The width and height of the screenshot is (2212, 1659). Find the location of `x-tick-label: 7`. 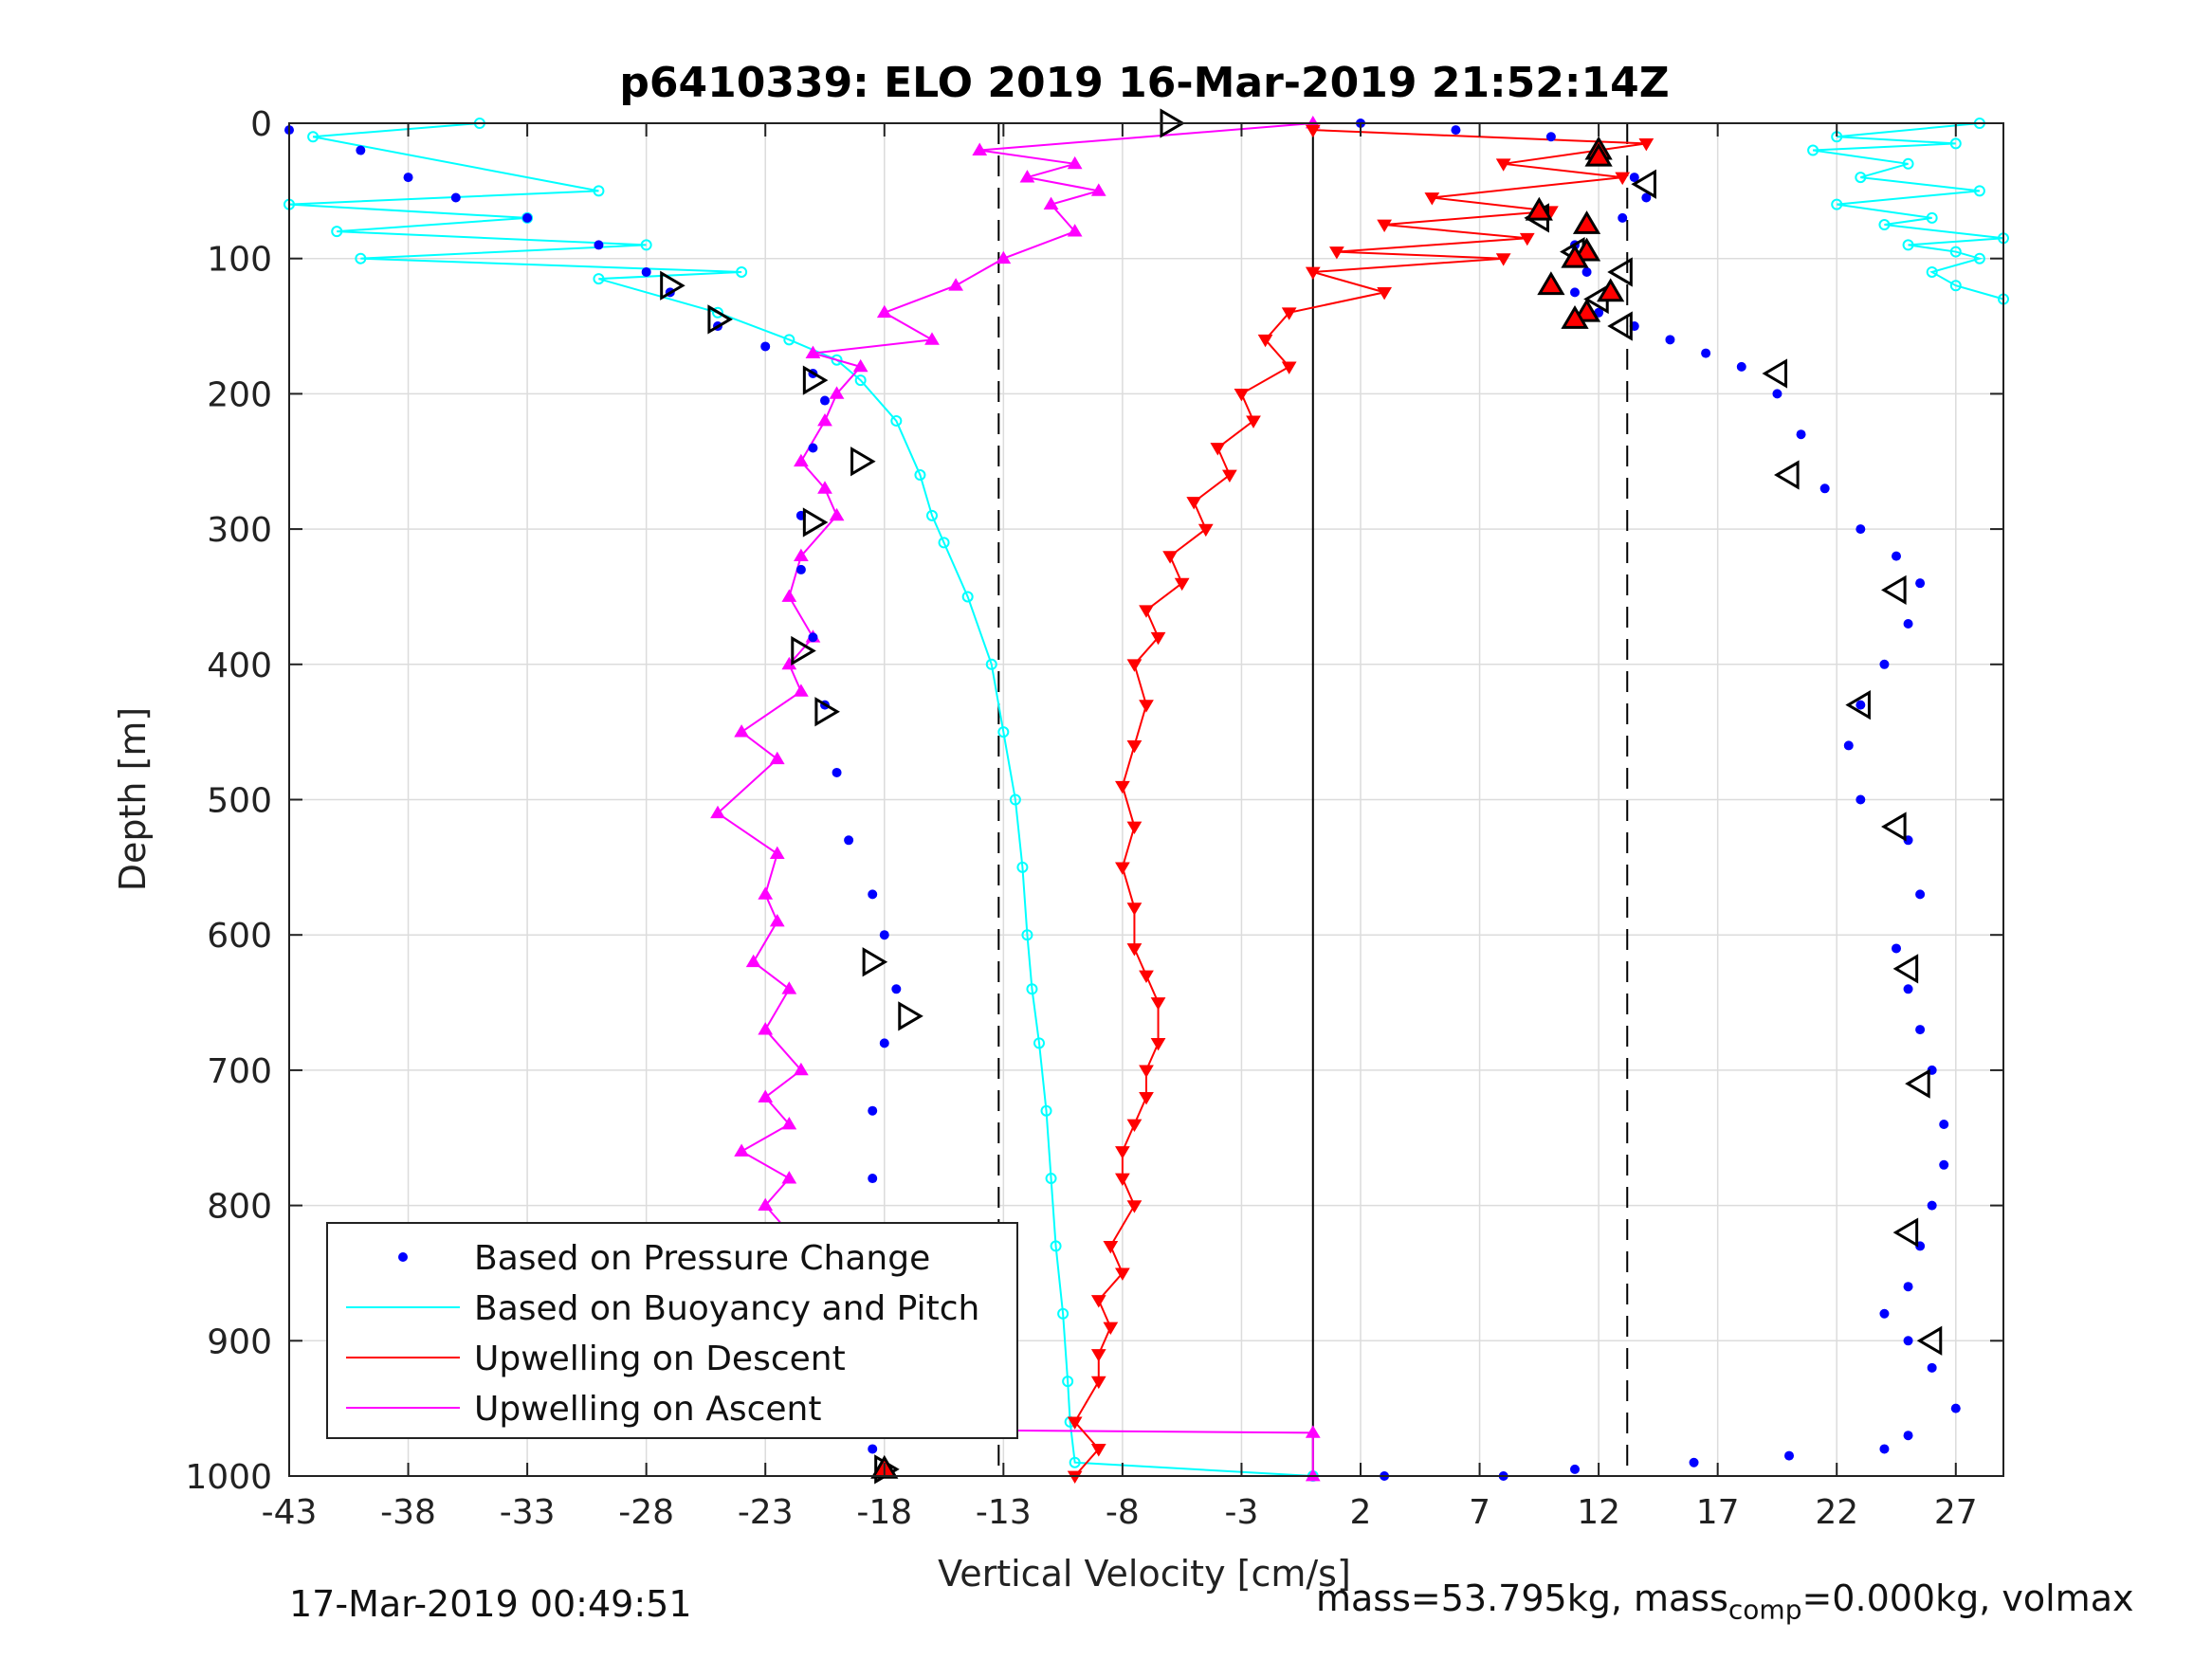

x-tick-label: 7 is located at coordinates (1479, 1512).